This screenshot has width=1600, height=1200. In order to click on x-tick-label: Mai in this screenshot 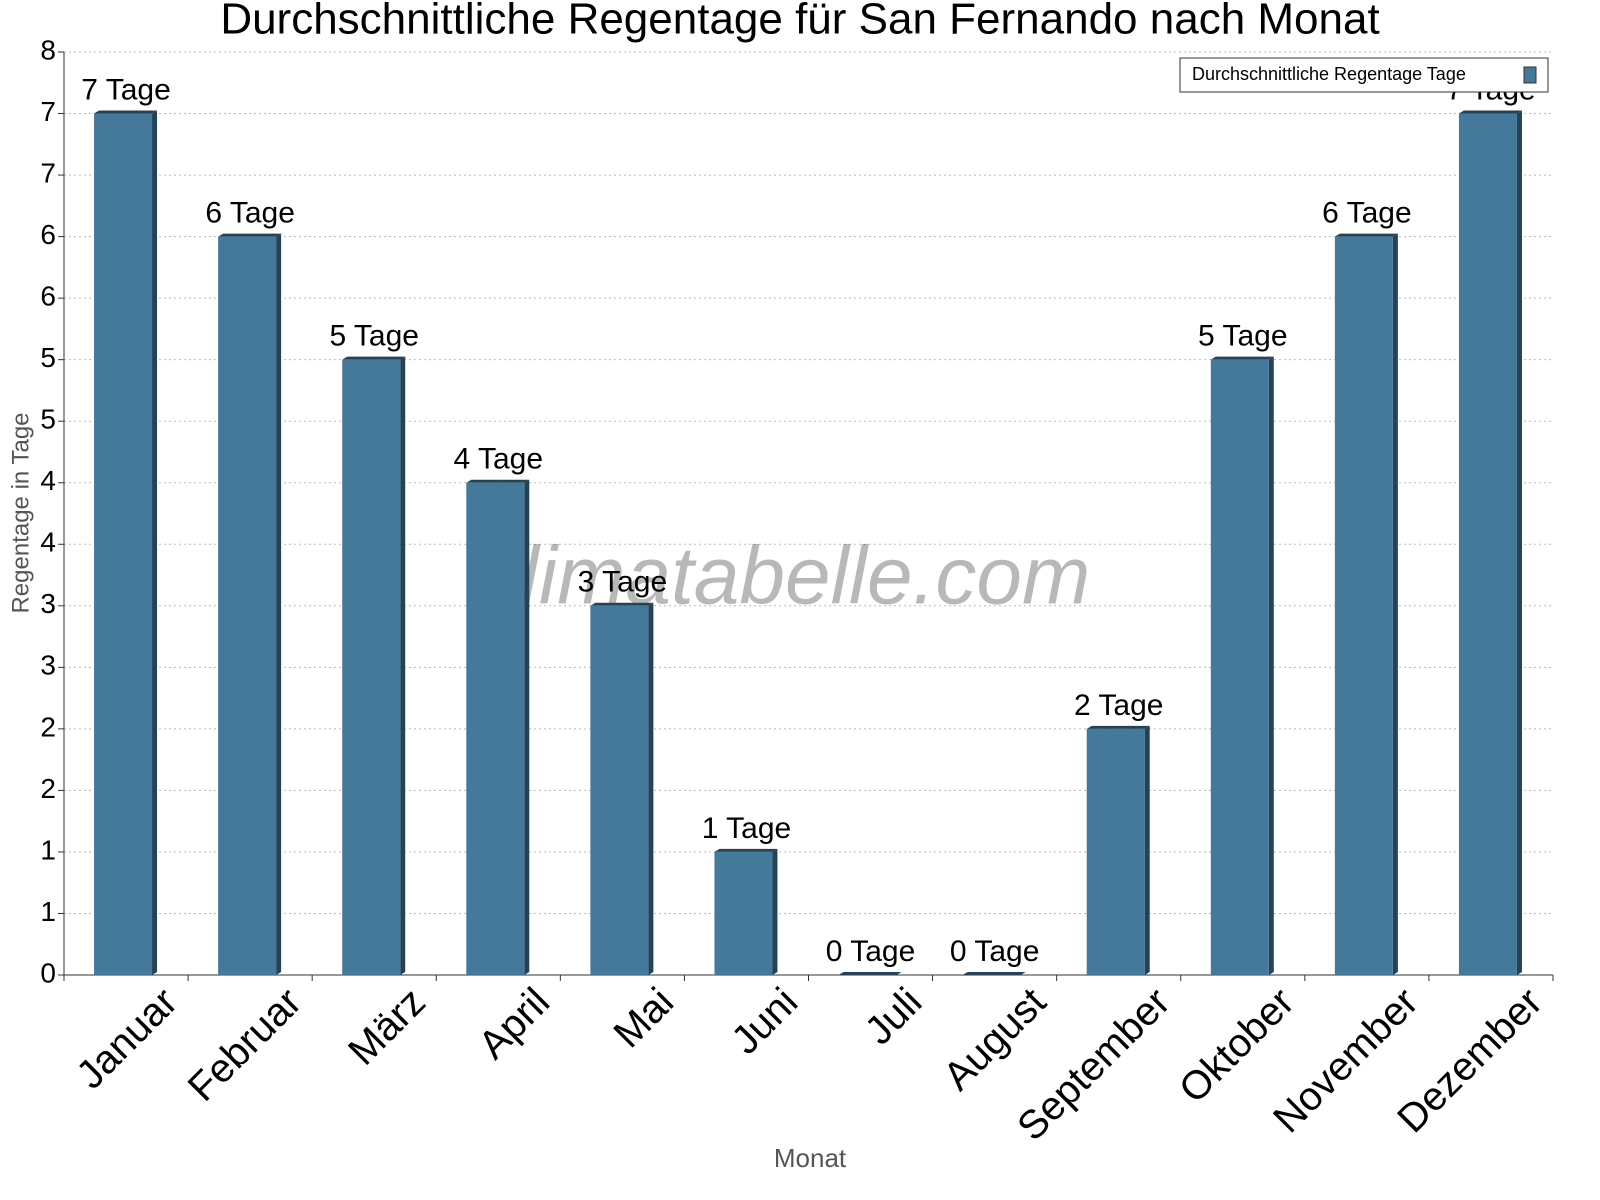, I will do `click(644, 1018)`.